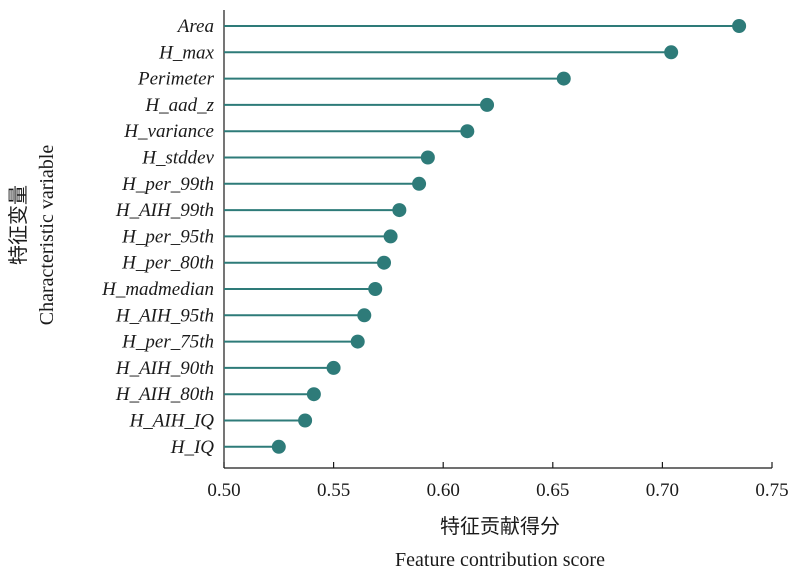  Describe the element at coordinates (443, 490) in the screenshot. I see `x-tick-label: 0.60` at that location.